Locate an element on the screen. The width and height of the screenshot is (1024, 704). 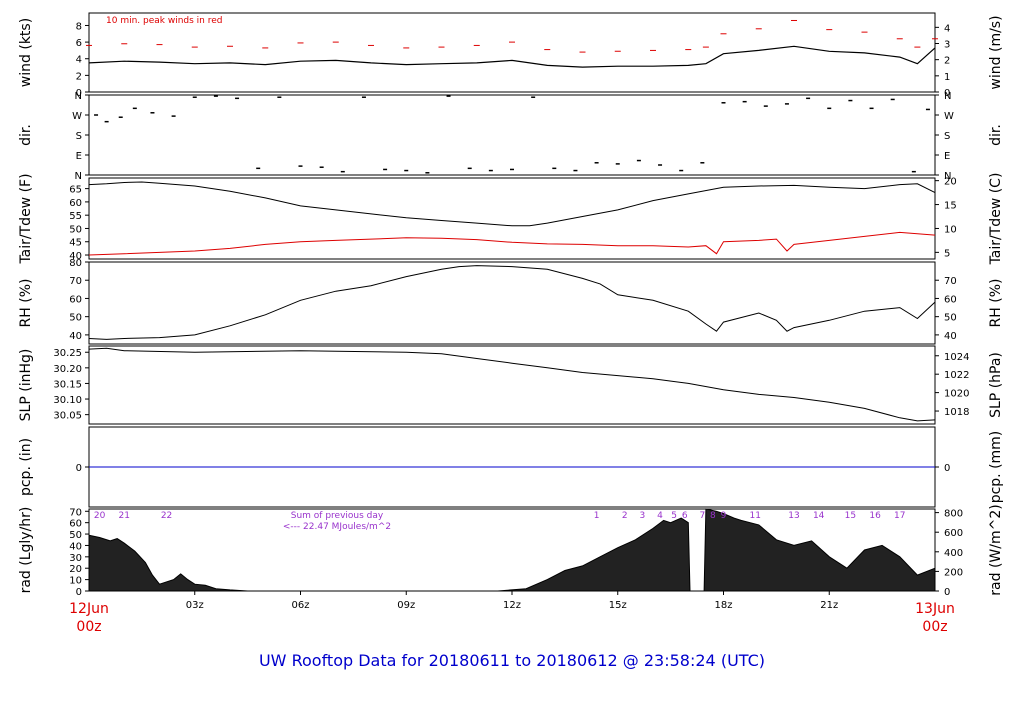
rh-ytick-label-right: 50 is located at coordinates (950, 318).